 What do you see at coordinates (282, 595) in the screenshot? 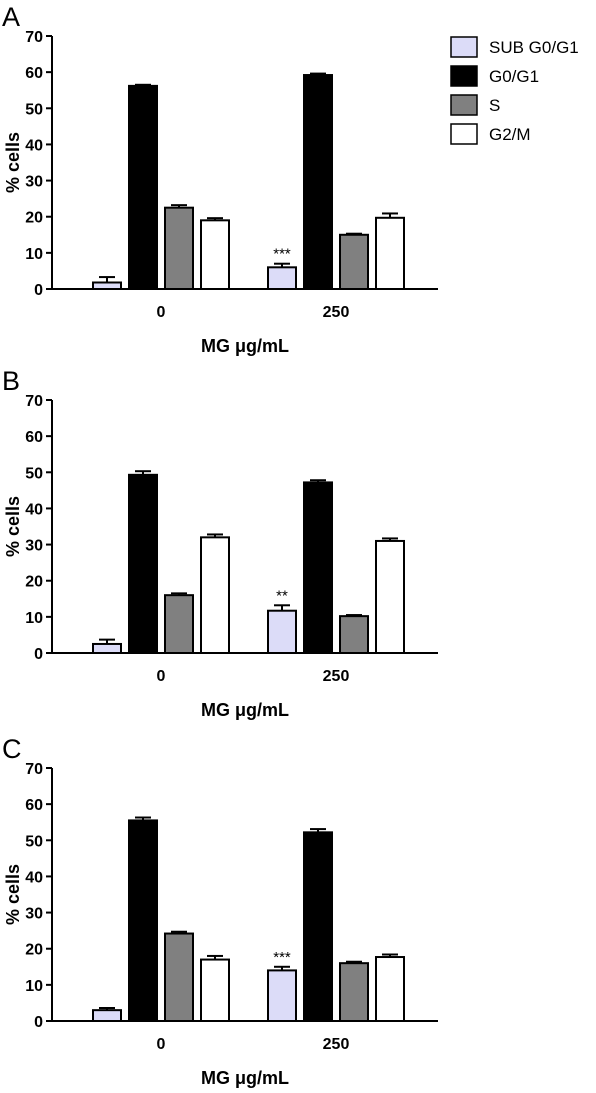
I see `significance-annotation: **` at bounding box center [282, 595].